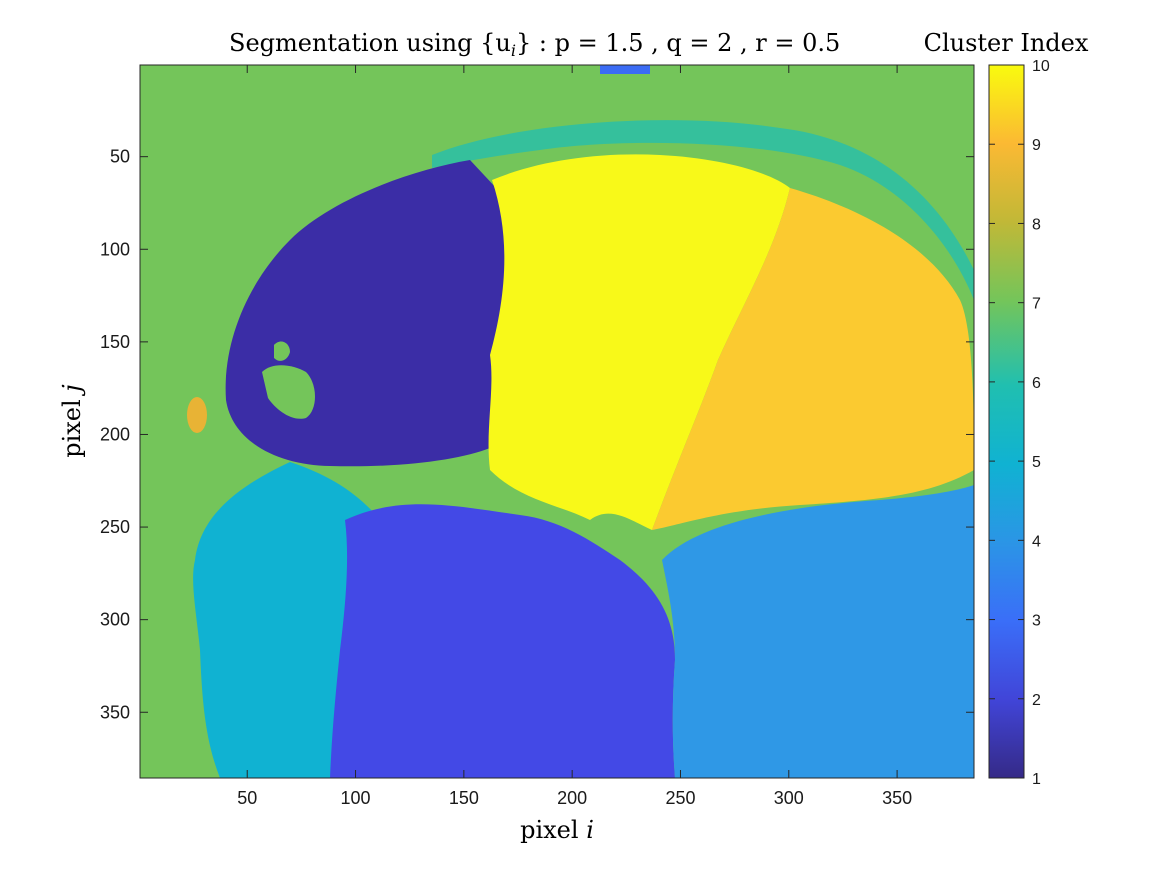  Describe the element at coordinates (356, 798) in the screenshot. I see `x-tick-label: 100` at that location.